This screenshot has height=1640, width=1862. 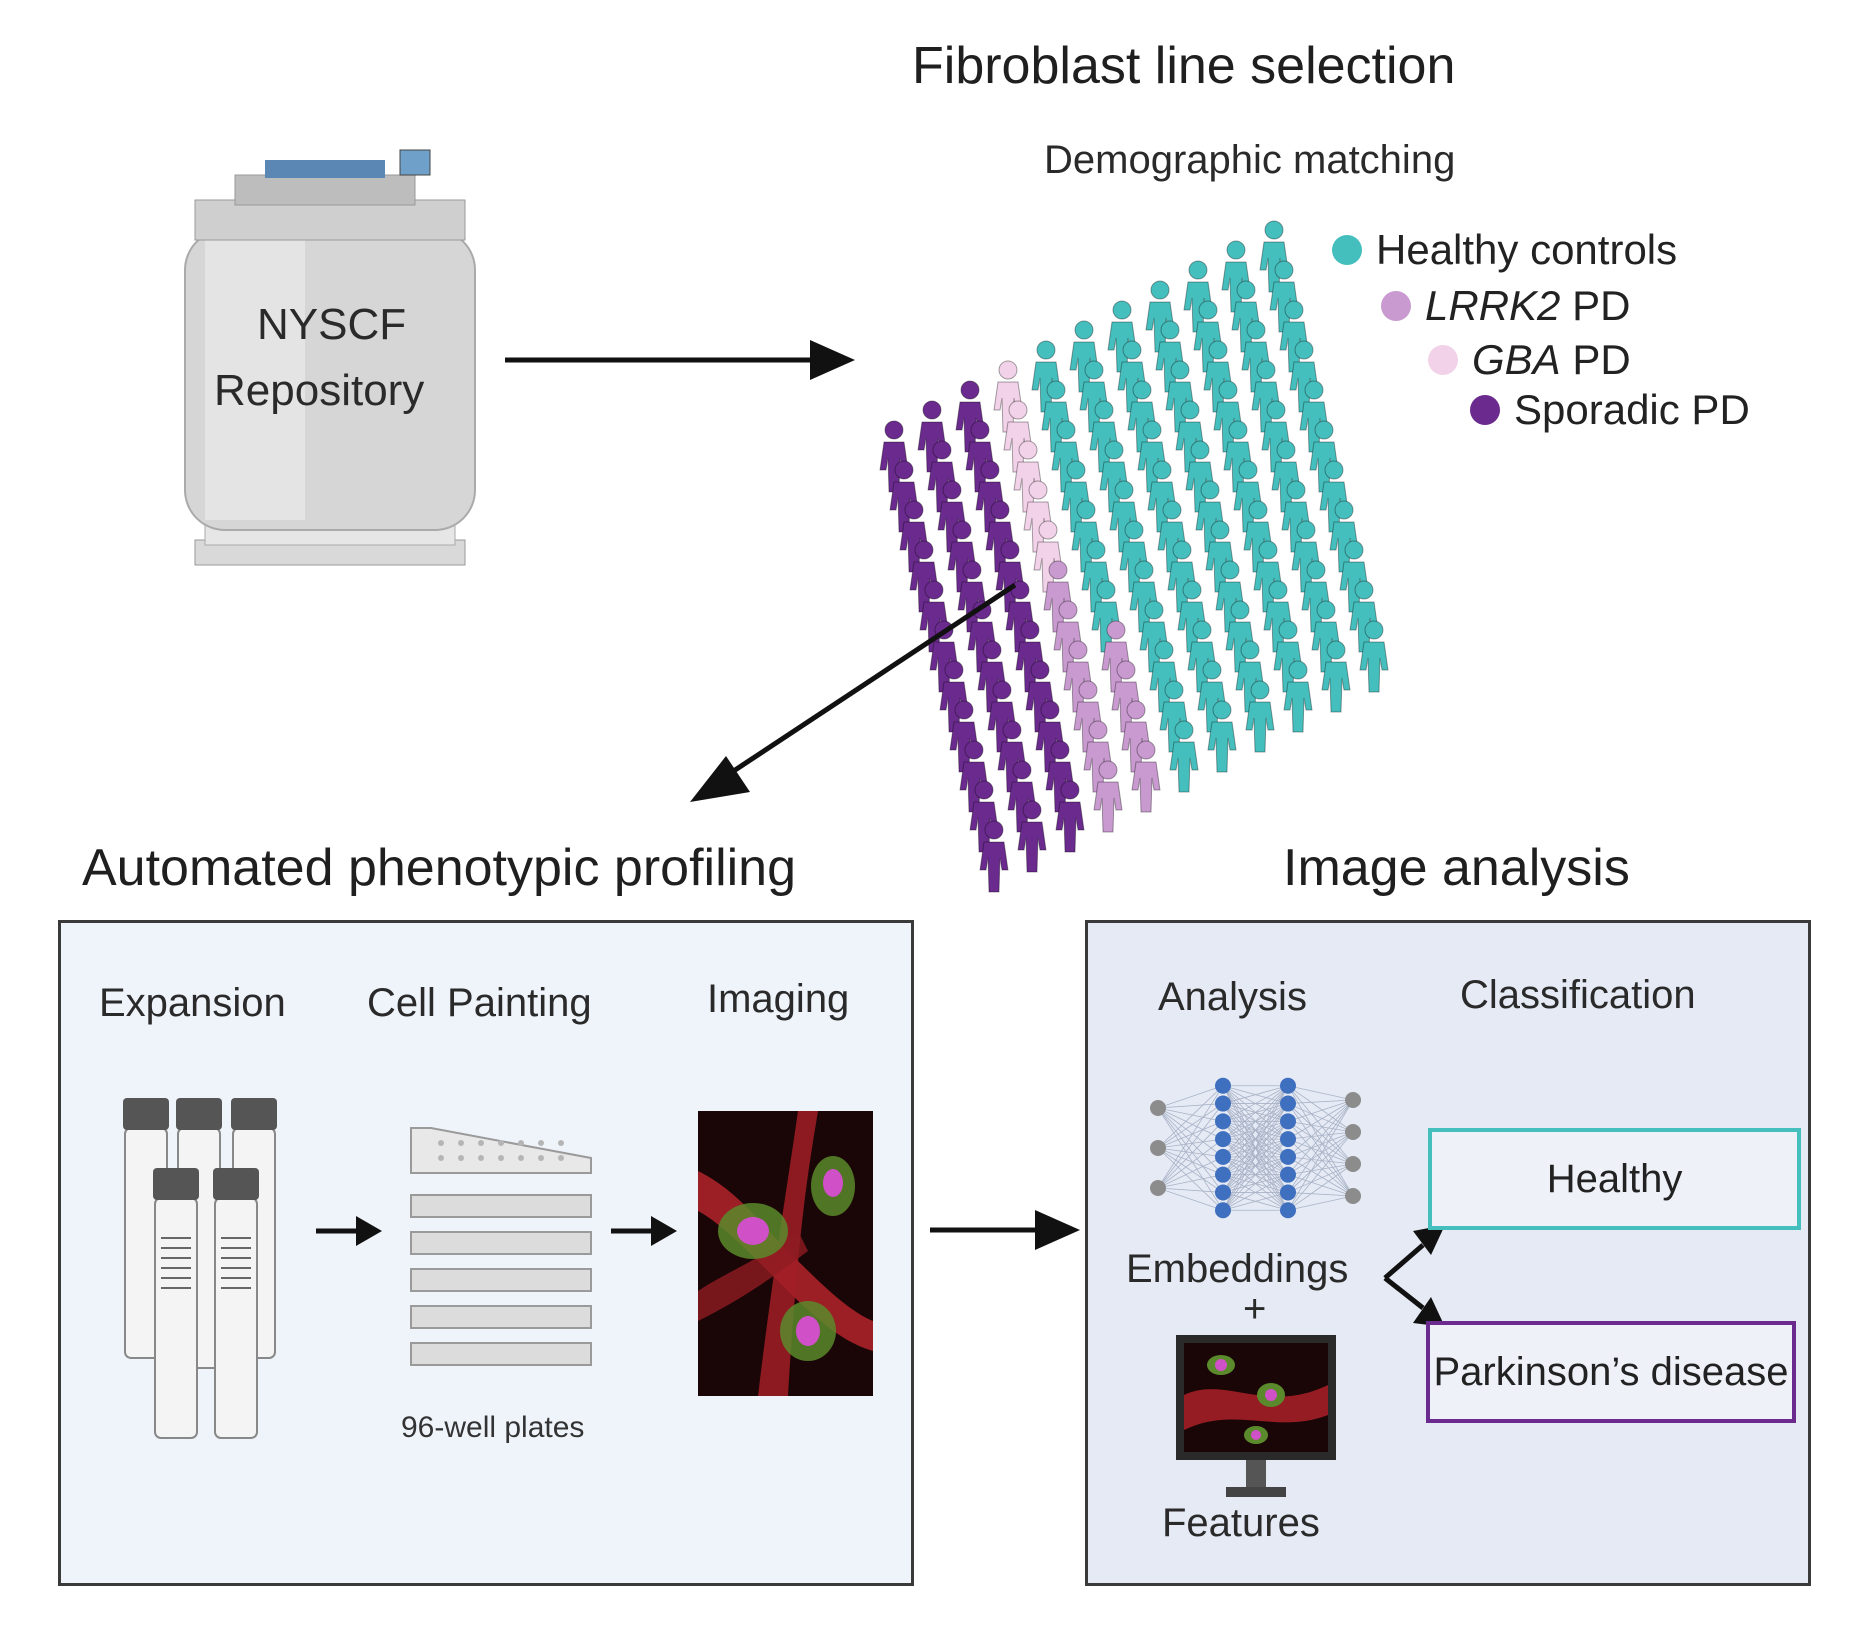 I want to click on automated-profiling-title: Automated phenotypic profiling, so click(x=439, y=868).